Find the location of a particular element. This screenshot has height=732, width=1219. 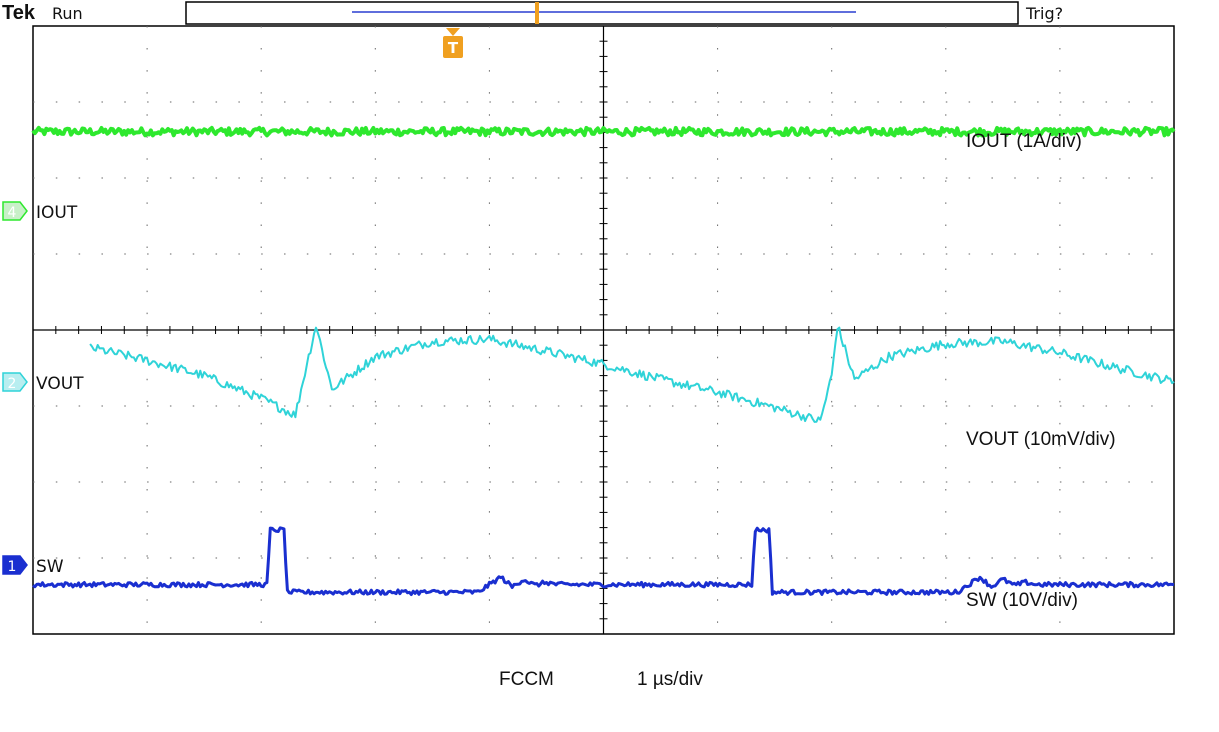

channel-2-label: VOUT is located at coordinates (60, 384).